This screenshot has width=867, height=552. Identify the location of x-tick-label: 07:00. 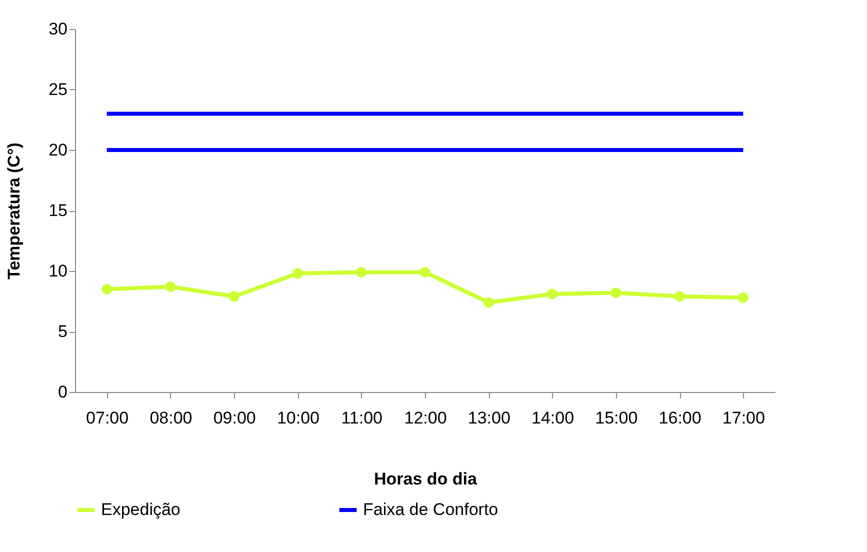
(107, 418).